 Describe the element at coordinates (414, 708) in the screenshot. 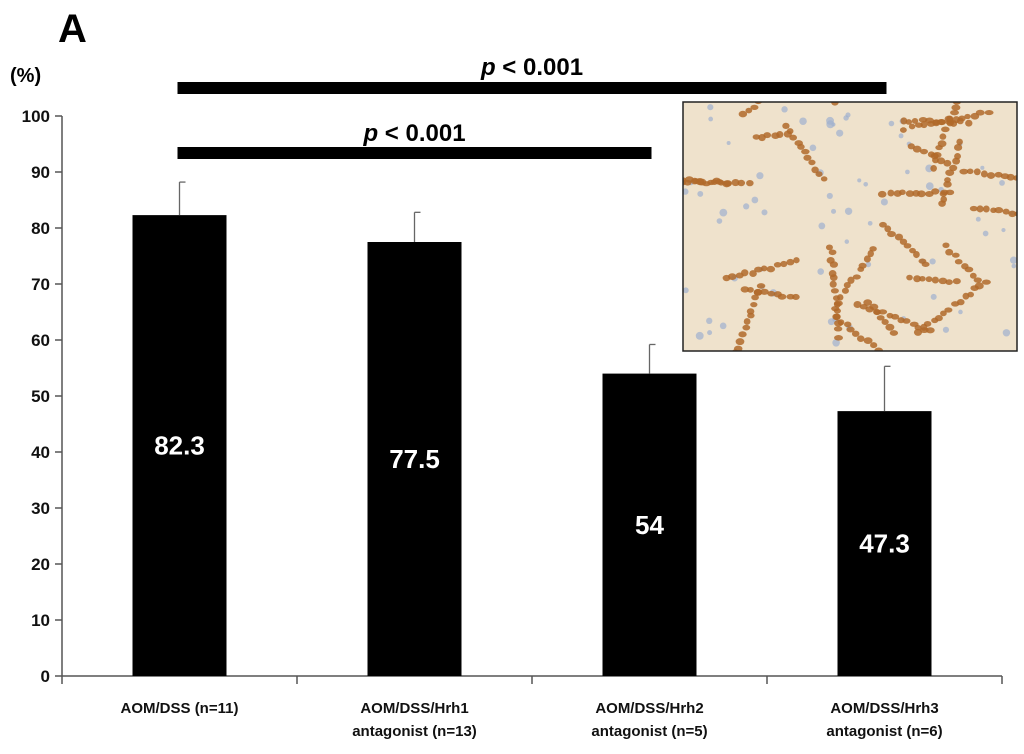

I see `category-label: AOM/DSS/Hrh1` at that location.